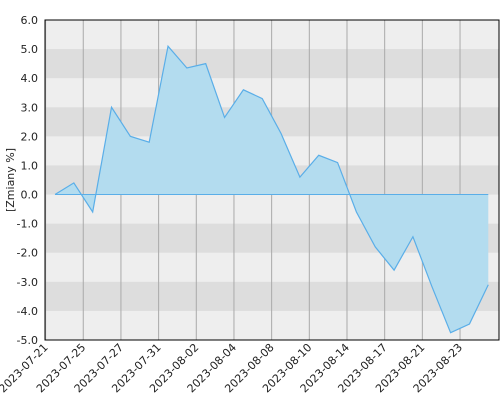 The height and width of the screenshot is (400, 500). Describe the element at coordinates (27, 311) in the screenshot. I see `y-tick-label: -4.0` at that location.